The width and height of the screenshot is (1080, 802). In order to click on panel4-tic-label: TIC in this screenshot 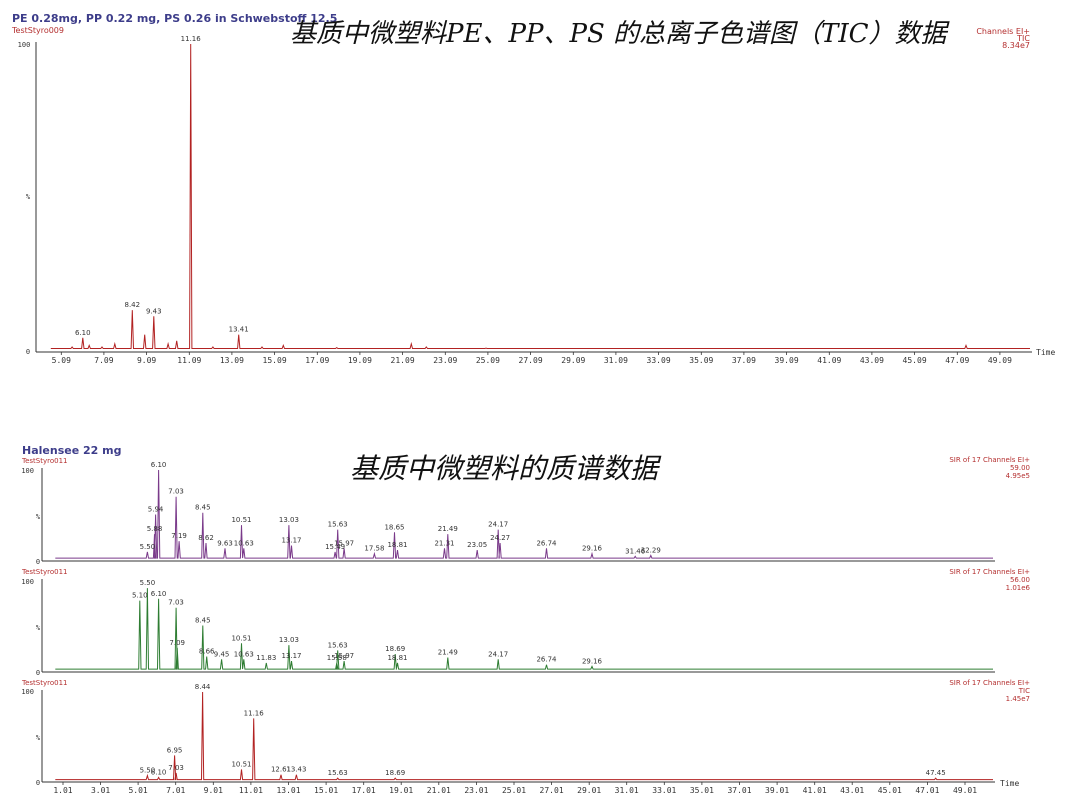, I will do `click(1024, 691)`.